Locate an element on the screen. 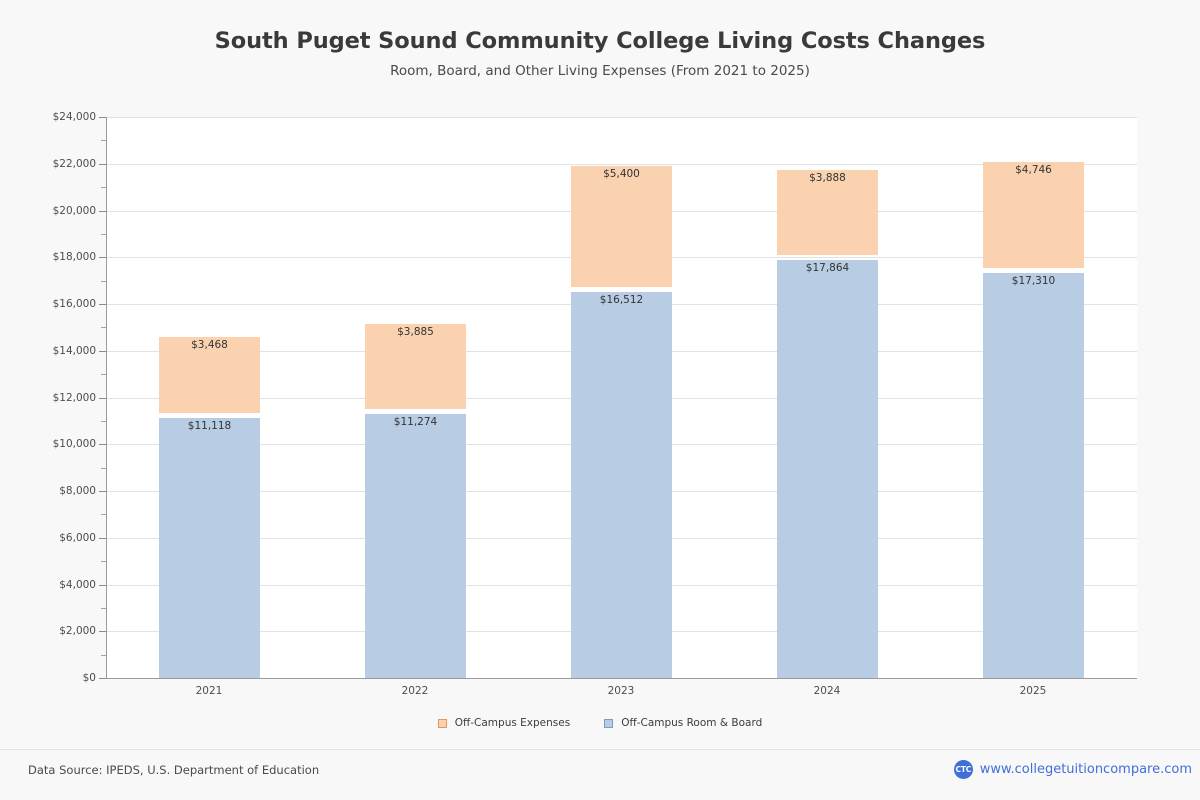 This screenshot has width=1200, height=800. legend-item: Off-Campus Expenses is located at coordinates (504, 723).